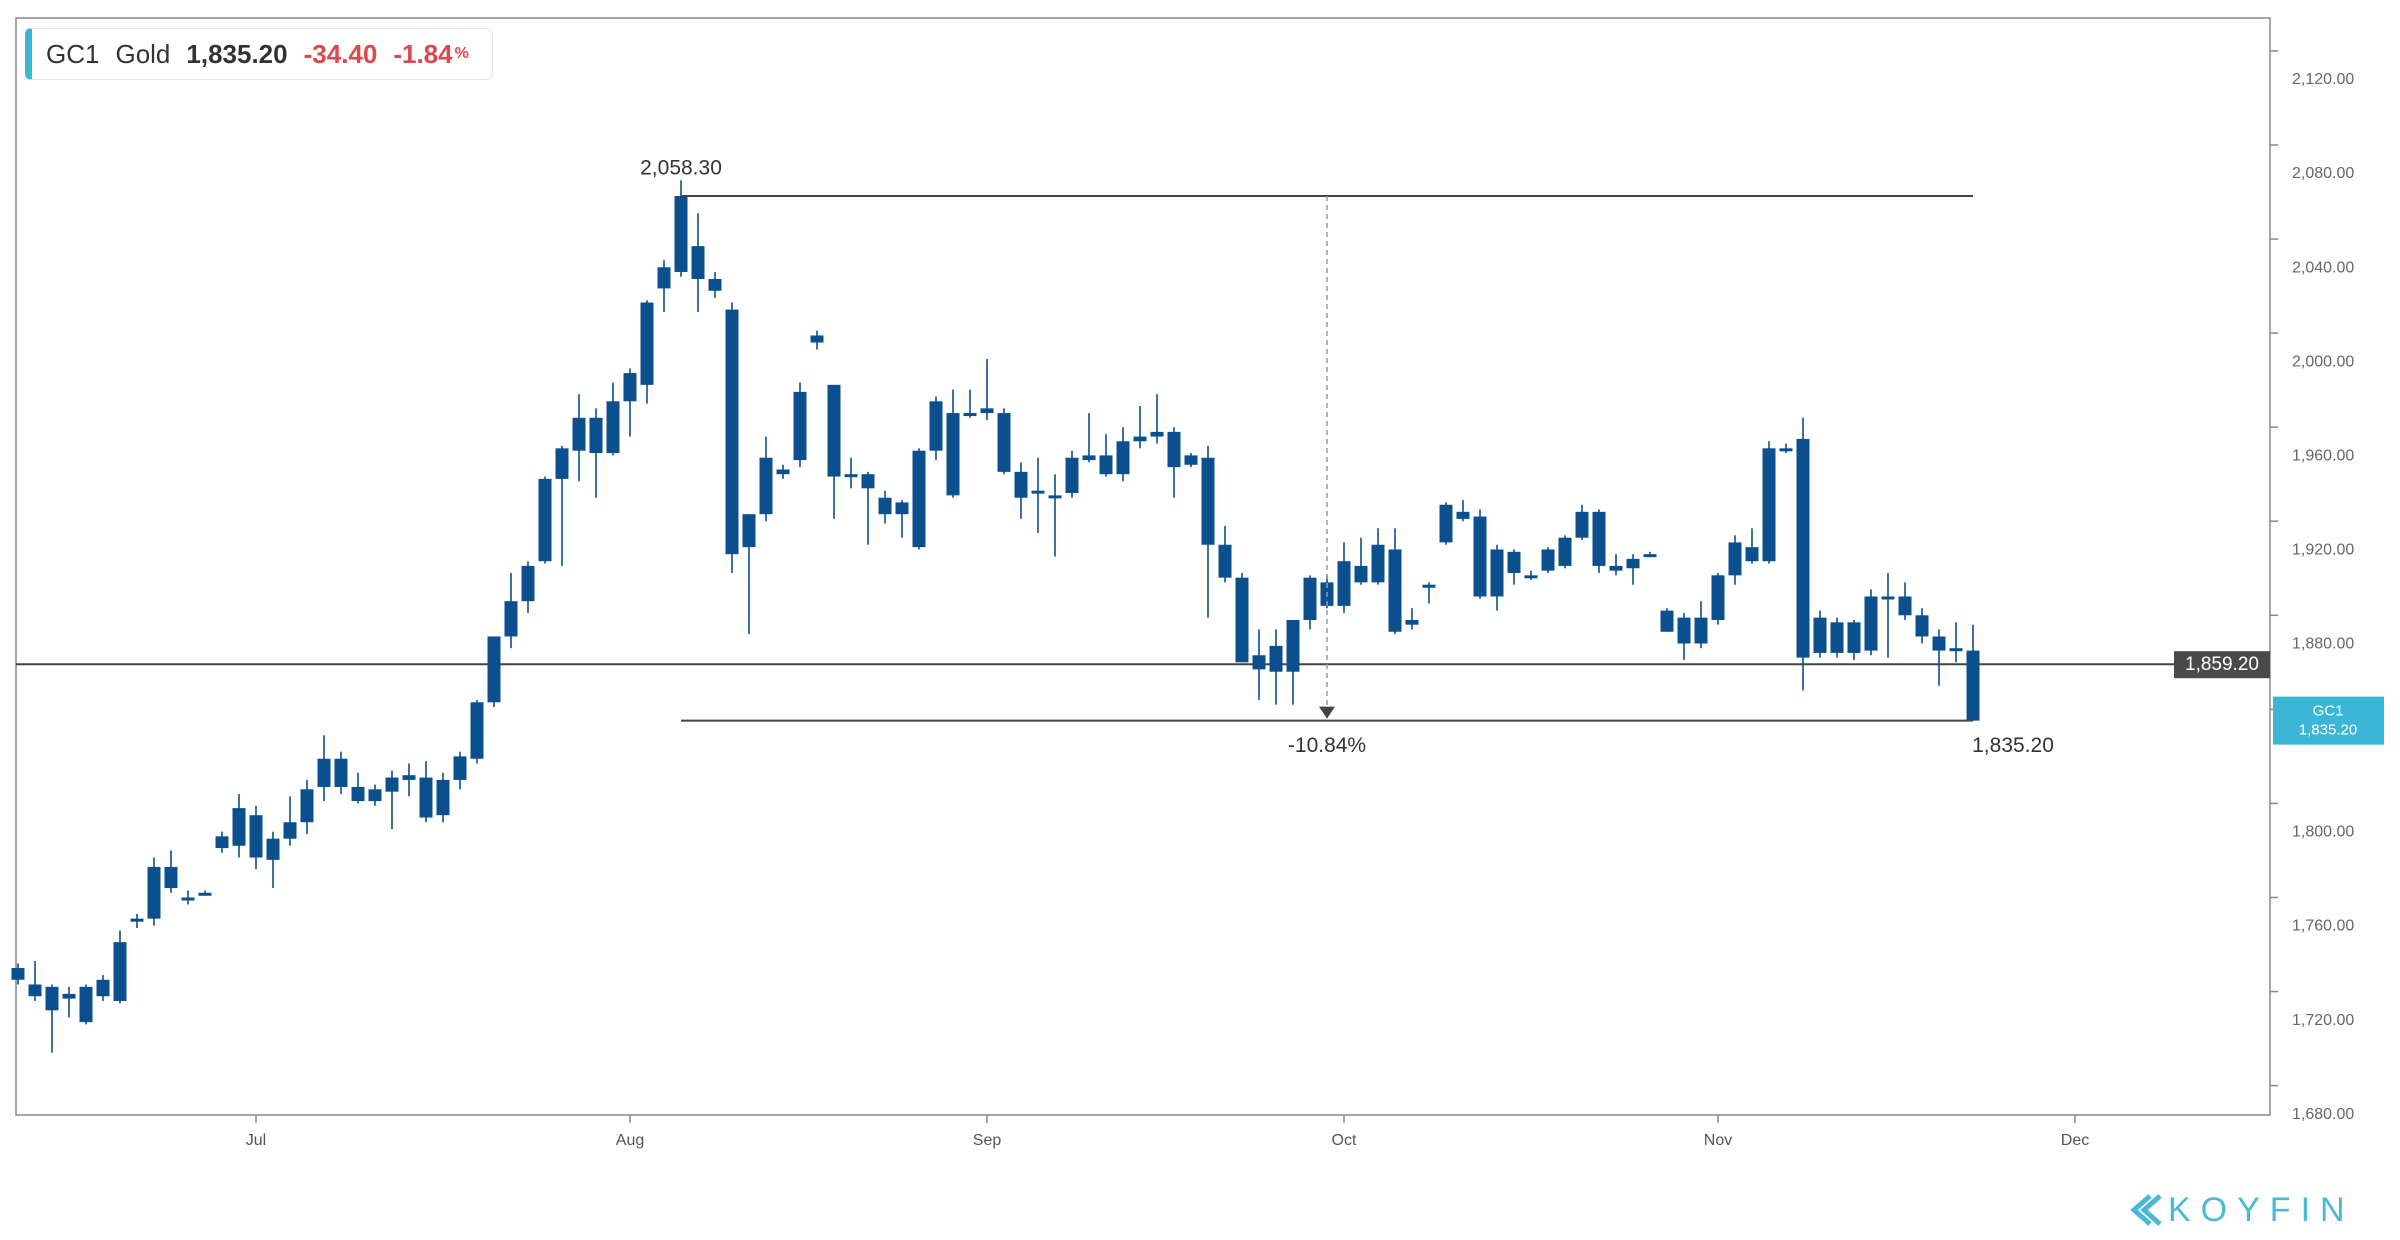  I want to click on change-pct: -1.84, so click(423, 53).